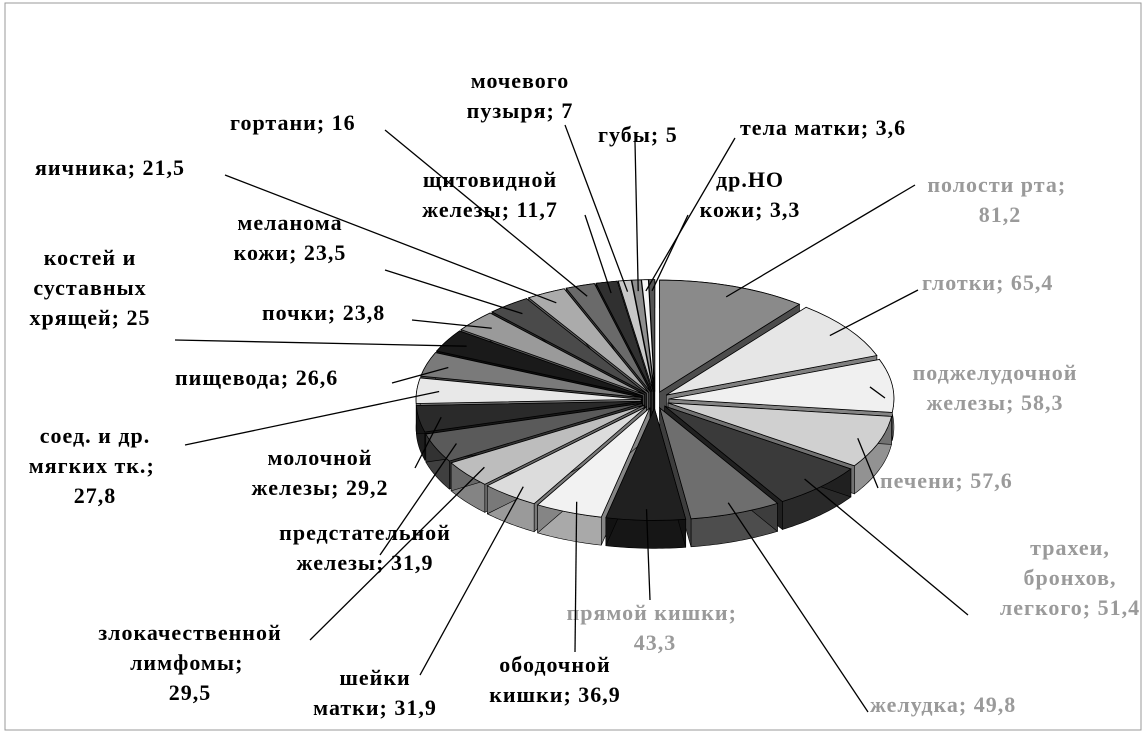  What do you see at coordinates (1032, 282) in the screenshot?
I see `label-part: 65,4` at bounding box center [1032, 282].